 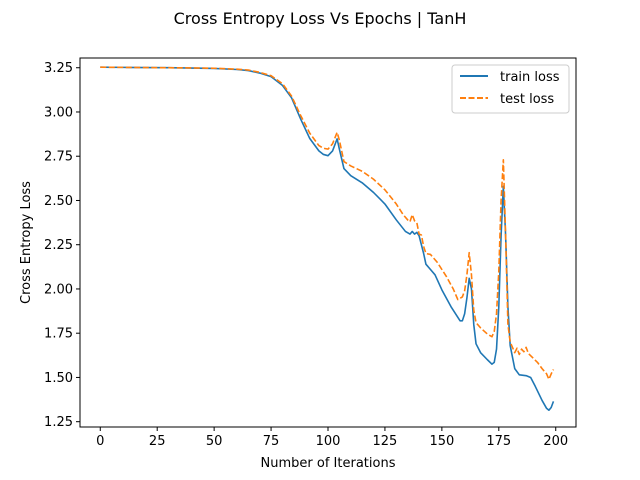 I want to click on legend-train-loss-label: train loss, so click(x=530, y=77).